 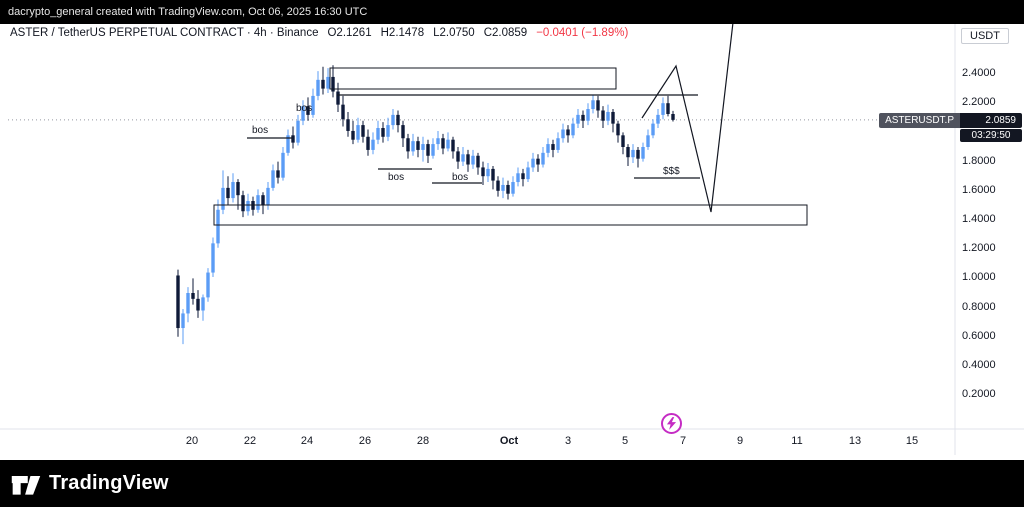 What do you see at coordinates (671, 171) in the screenshot?
I see `annotation-label: $$$` at bounding box center [671, 171].